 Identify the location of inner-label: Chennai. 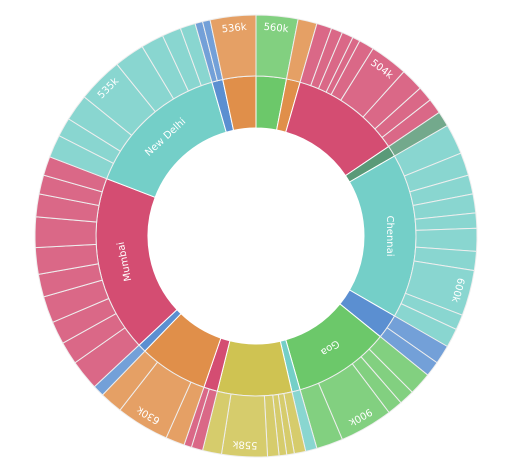
(389, 235).